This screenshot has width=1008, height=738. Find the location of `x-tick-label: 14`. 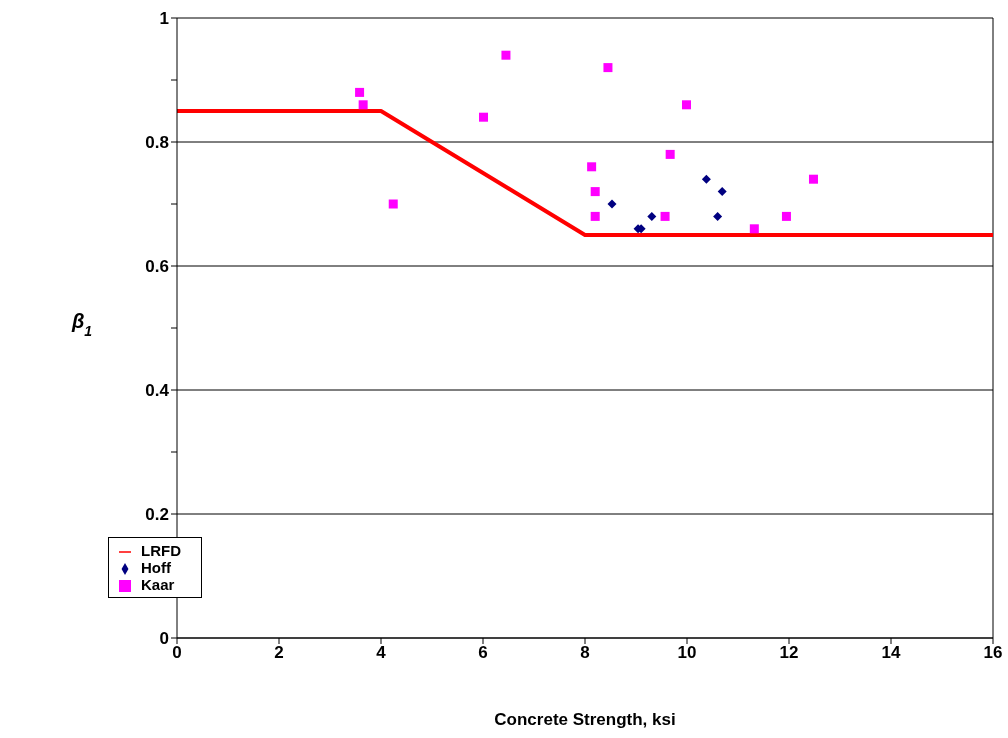

x-tick-label: 14 is located at coordinates (891, 653).